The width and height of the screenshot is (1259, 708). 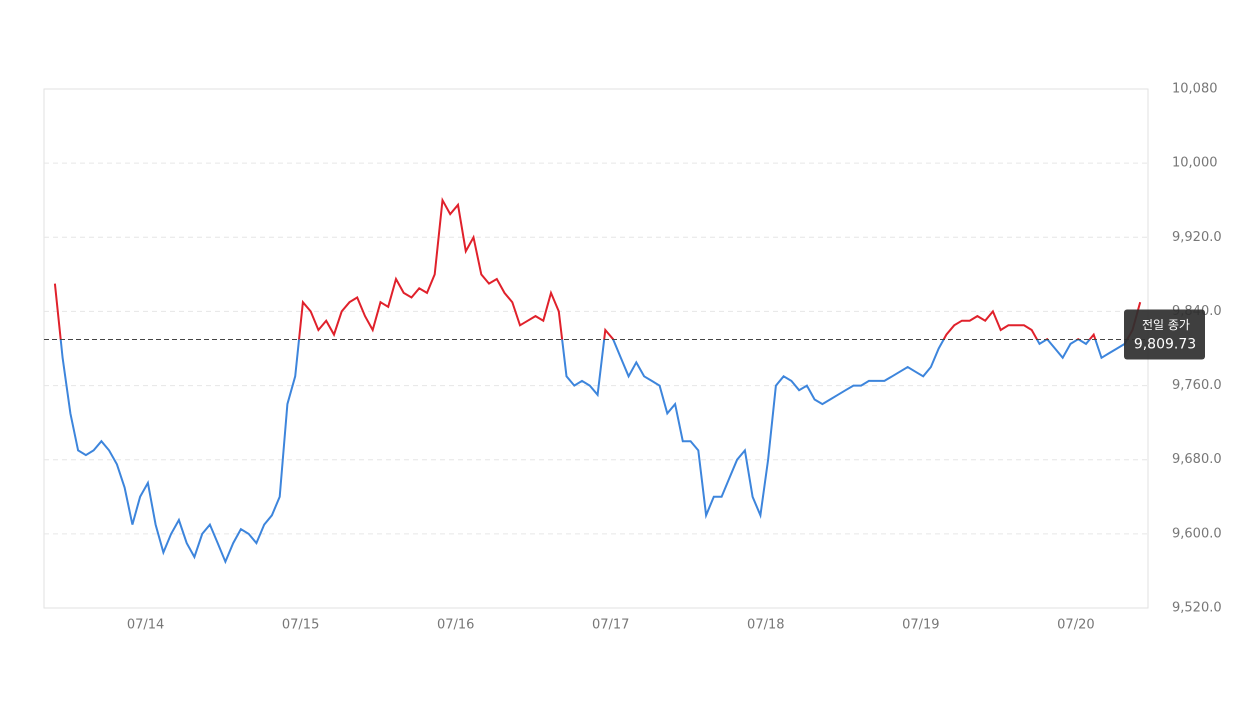 I want to click on x-tick-label: 07/14, so click(x=145, y=625).